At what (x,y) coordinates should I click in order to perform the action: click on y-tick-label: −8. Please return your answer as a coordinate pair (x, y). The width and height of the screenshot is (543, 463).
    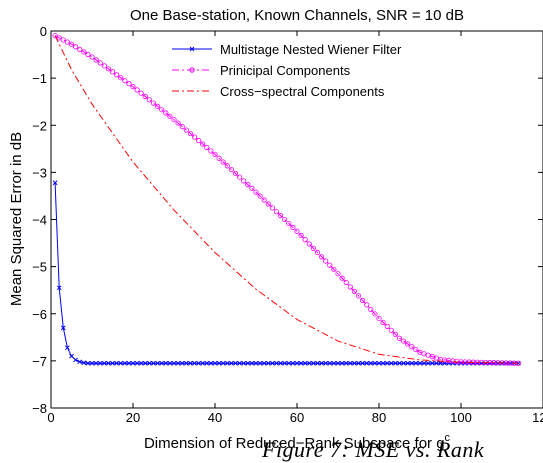
    Looking at the image, I should click on (39, 408).